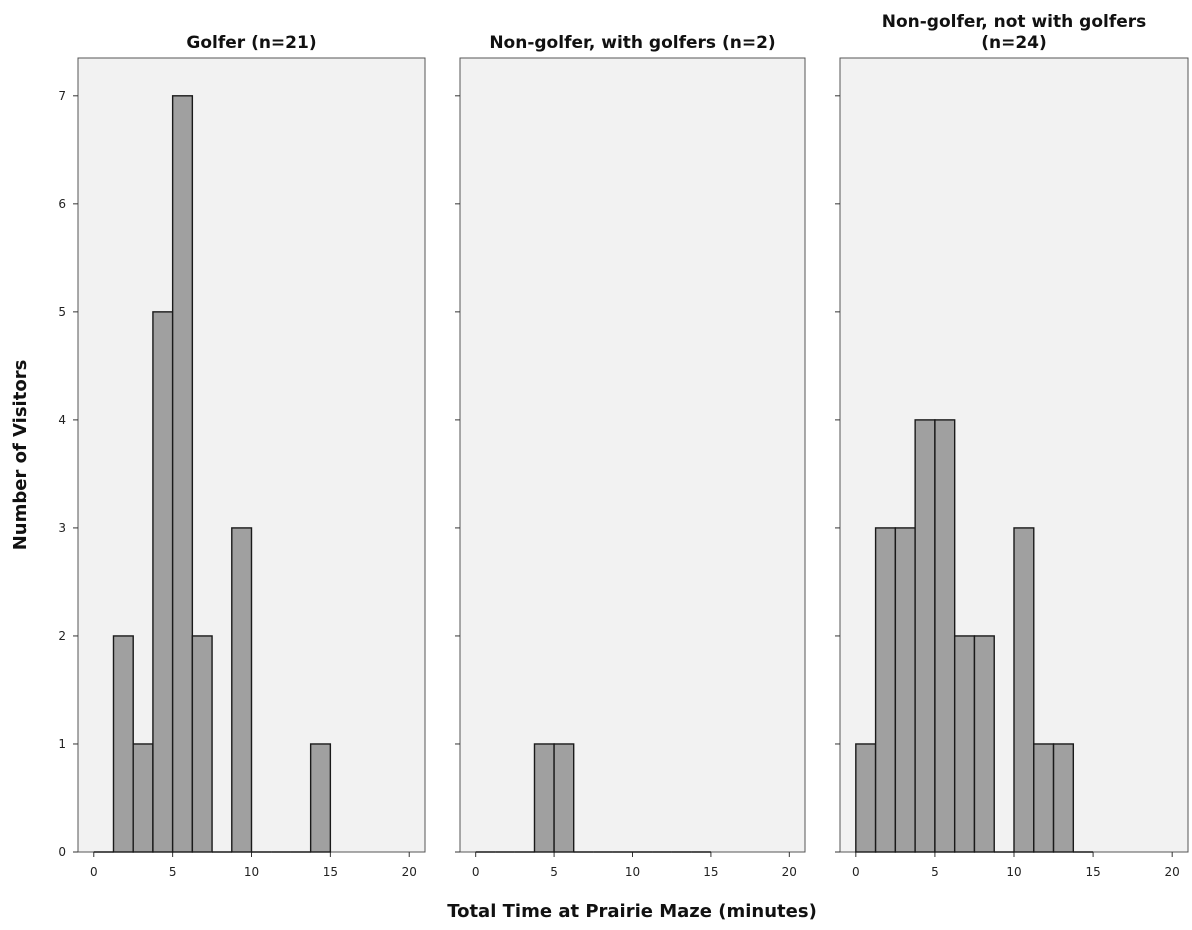 This screenshot has width=1192, height=930. Describe the element at coordinates (62, 204) in the screenshot. I see `y-tick-label: 6` at that location.